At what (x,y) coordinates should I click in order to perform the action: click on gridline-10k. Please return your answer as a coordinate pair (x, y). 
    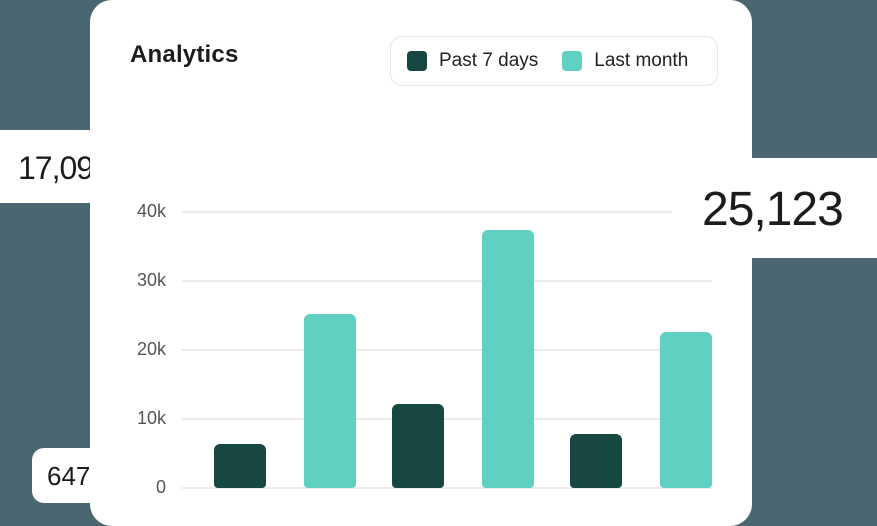
    Looking at the image, I should click on (447, 419).